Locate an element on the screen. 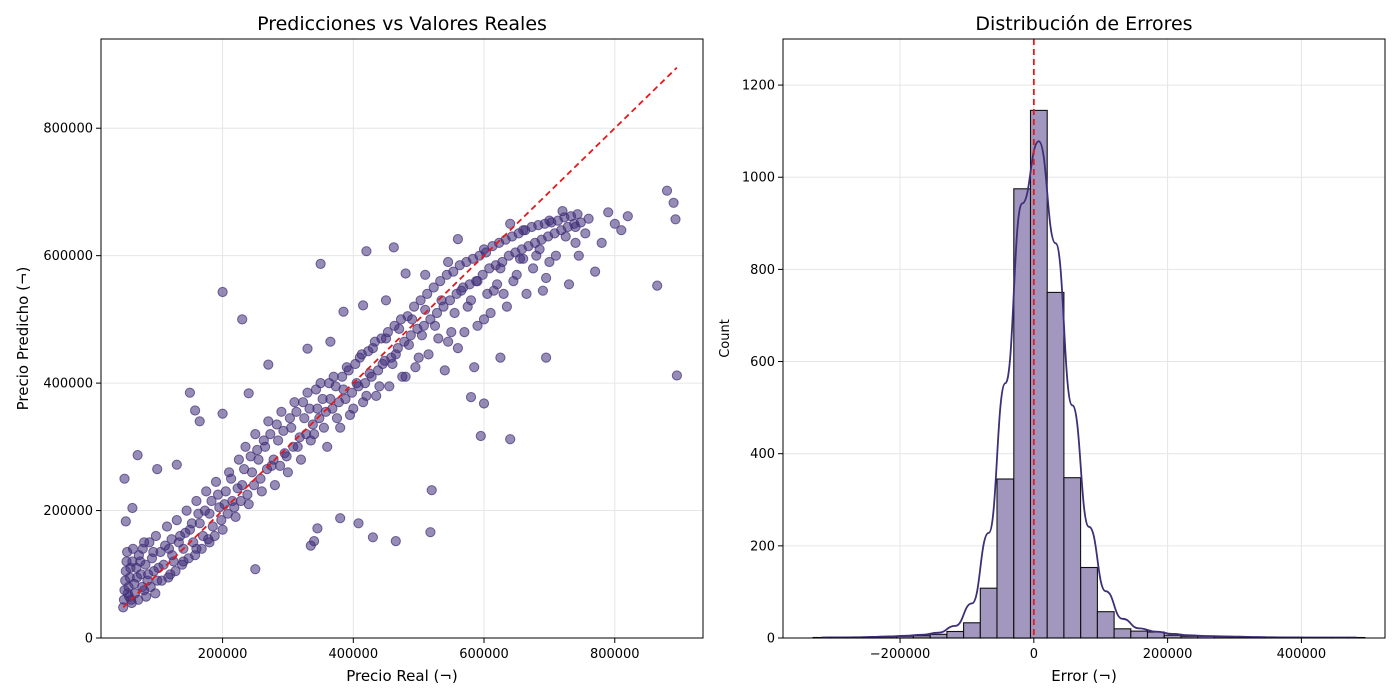  histogram-x-ticks: −200000 0 200000 400000 is located at coordinates (1098, 650).